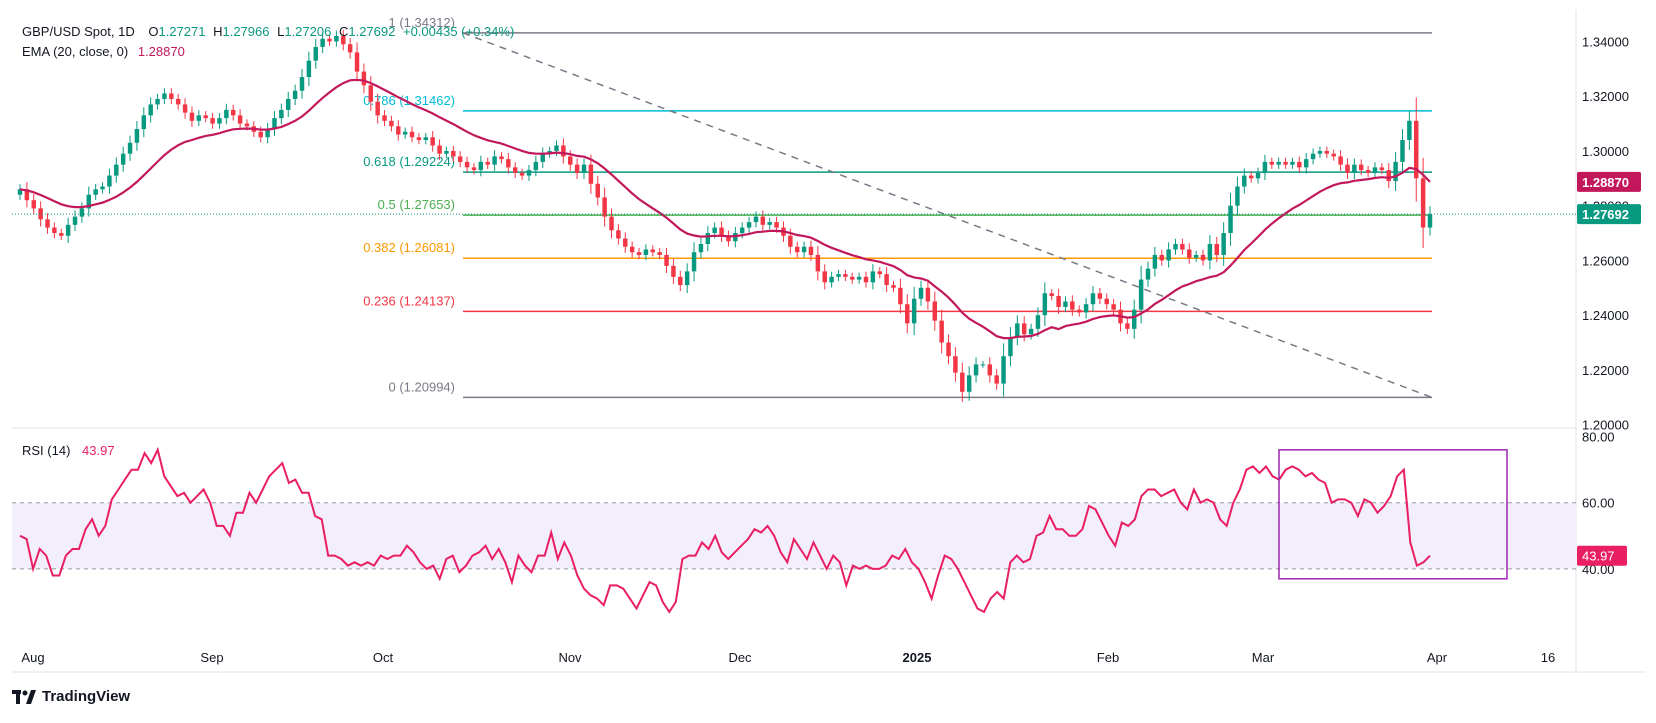 The height and width of the screenshot is (723, 1656). What do you see at coordinates (1602, 555) in the screenshot?
I see `rsi-last-tag: 43.97` at bounding box center [1602, 555].